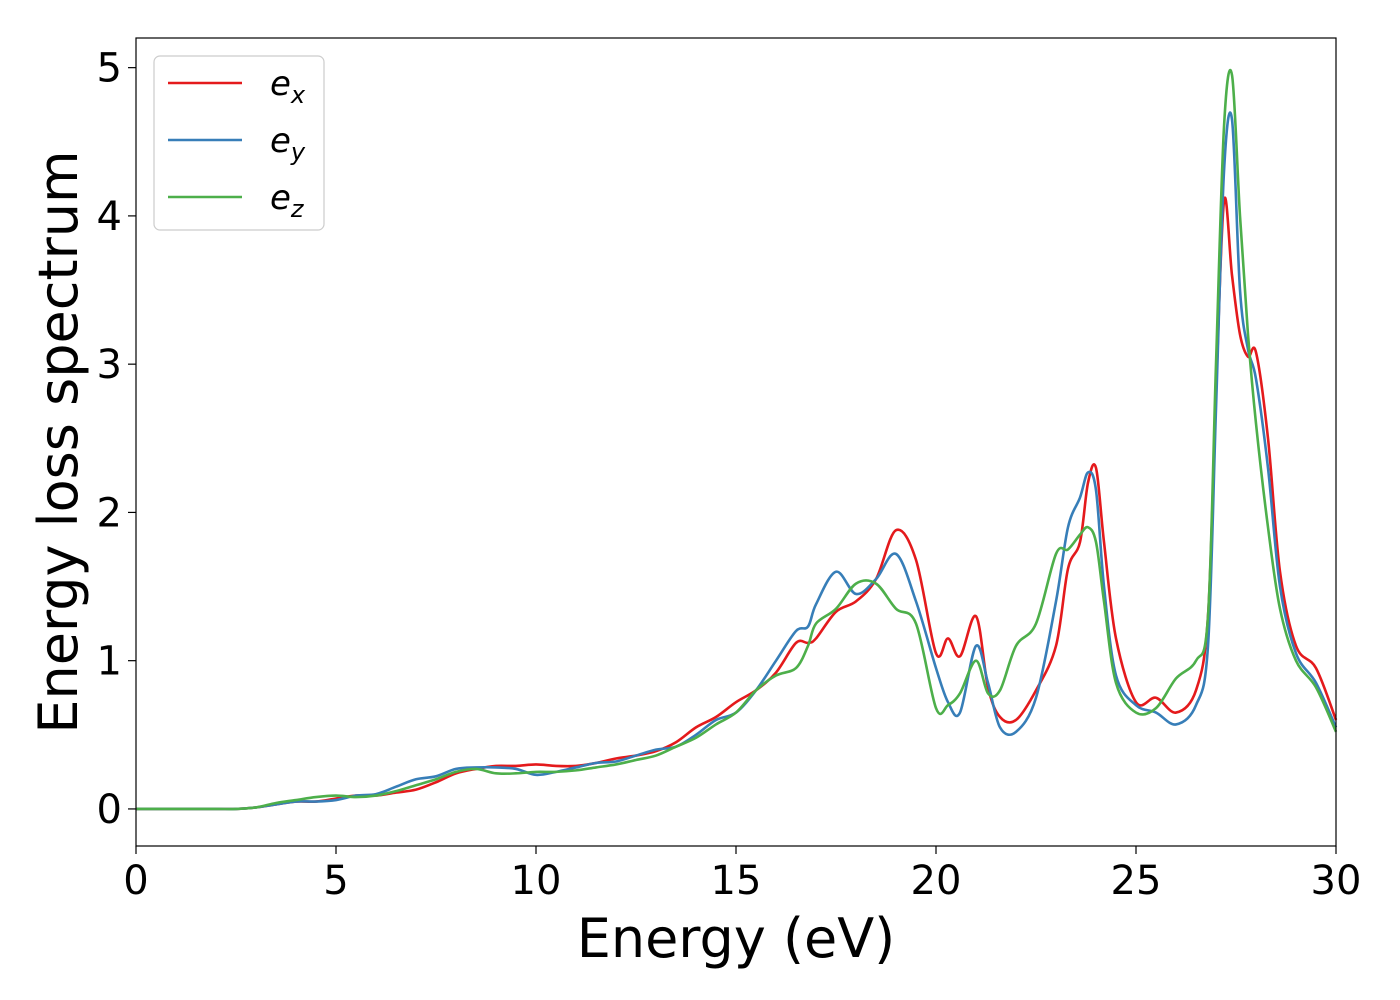 The width and height of the screenshot is (1400, 1000). I want to click on y-axis-title: Energy loss spectrum, so click(58, 441).